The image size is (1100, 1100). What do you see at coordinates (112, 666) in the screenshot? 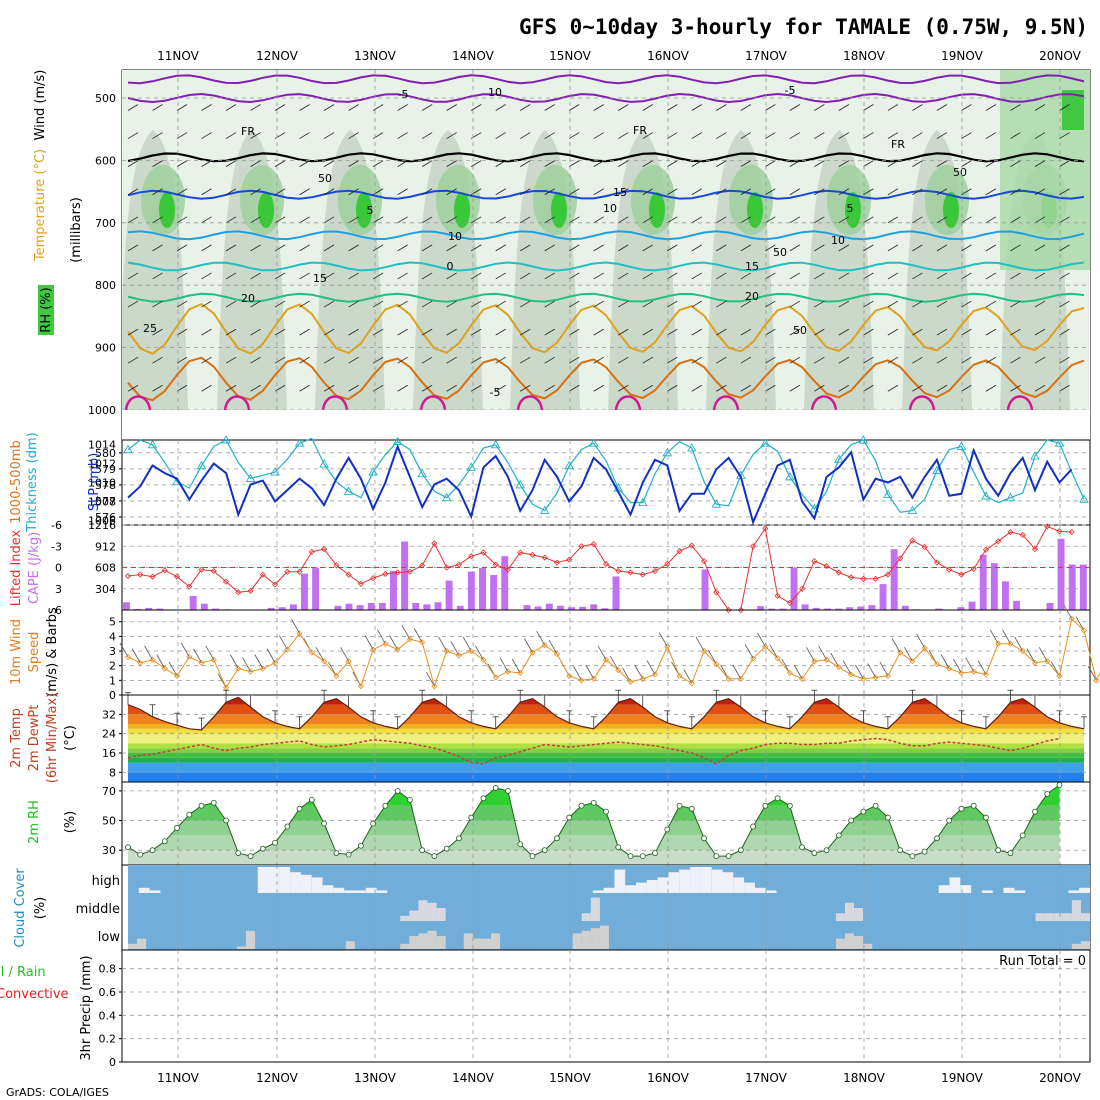
I see `wind-tick-label: 2` at bounding box center [112, 666].